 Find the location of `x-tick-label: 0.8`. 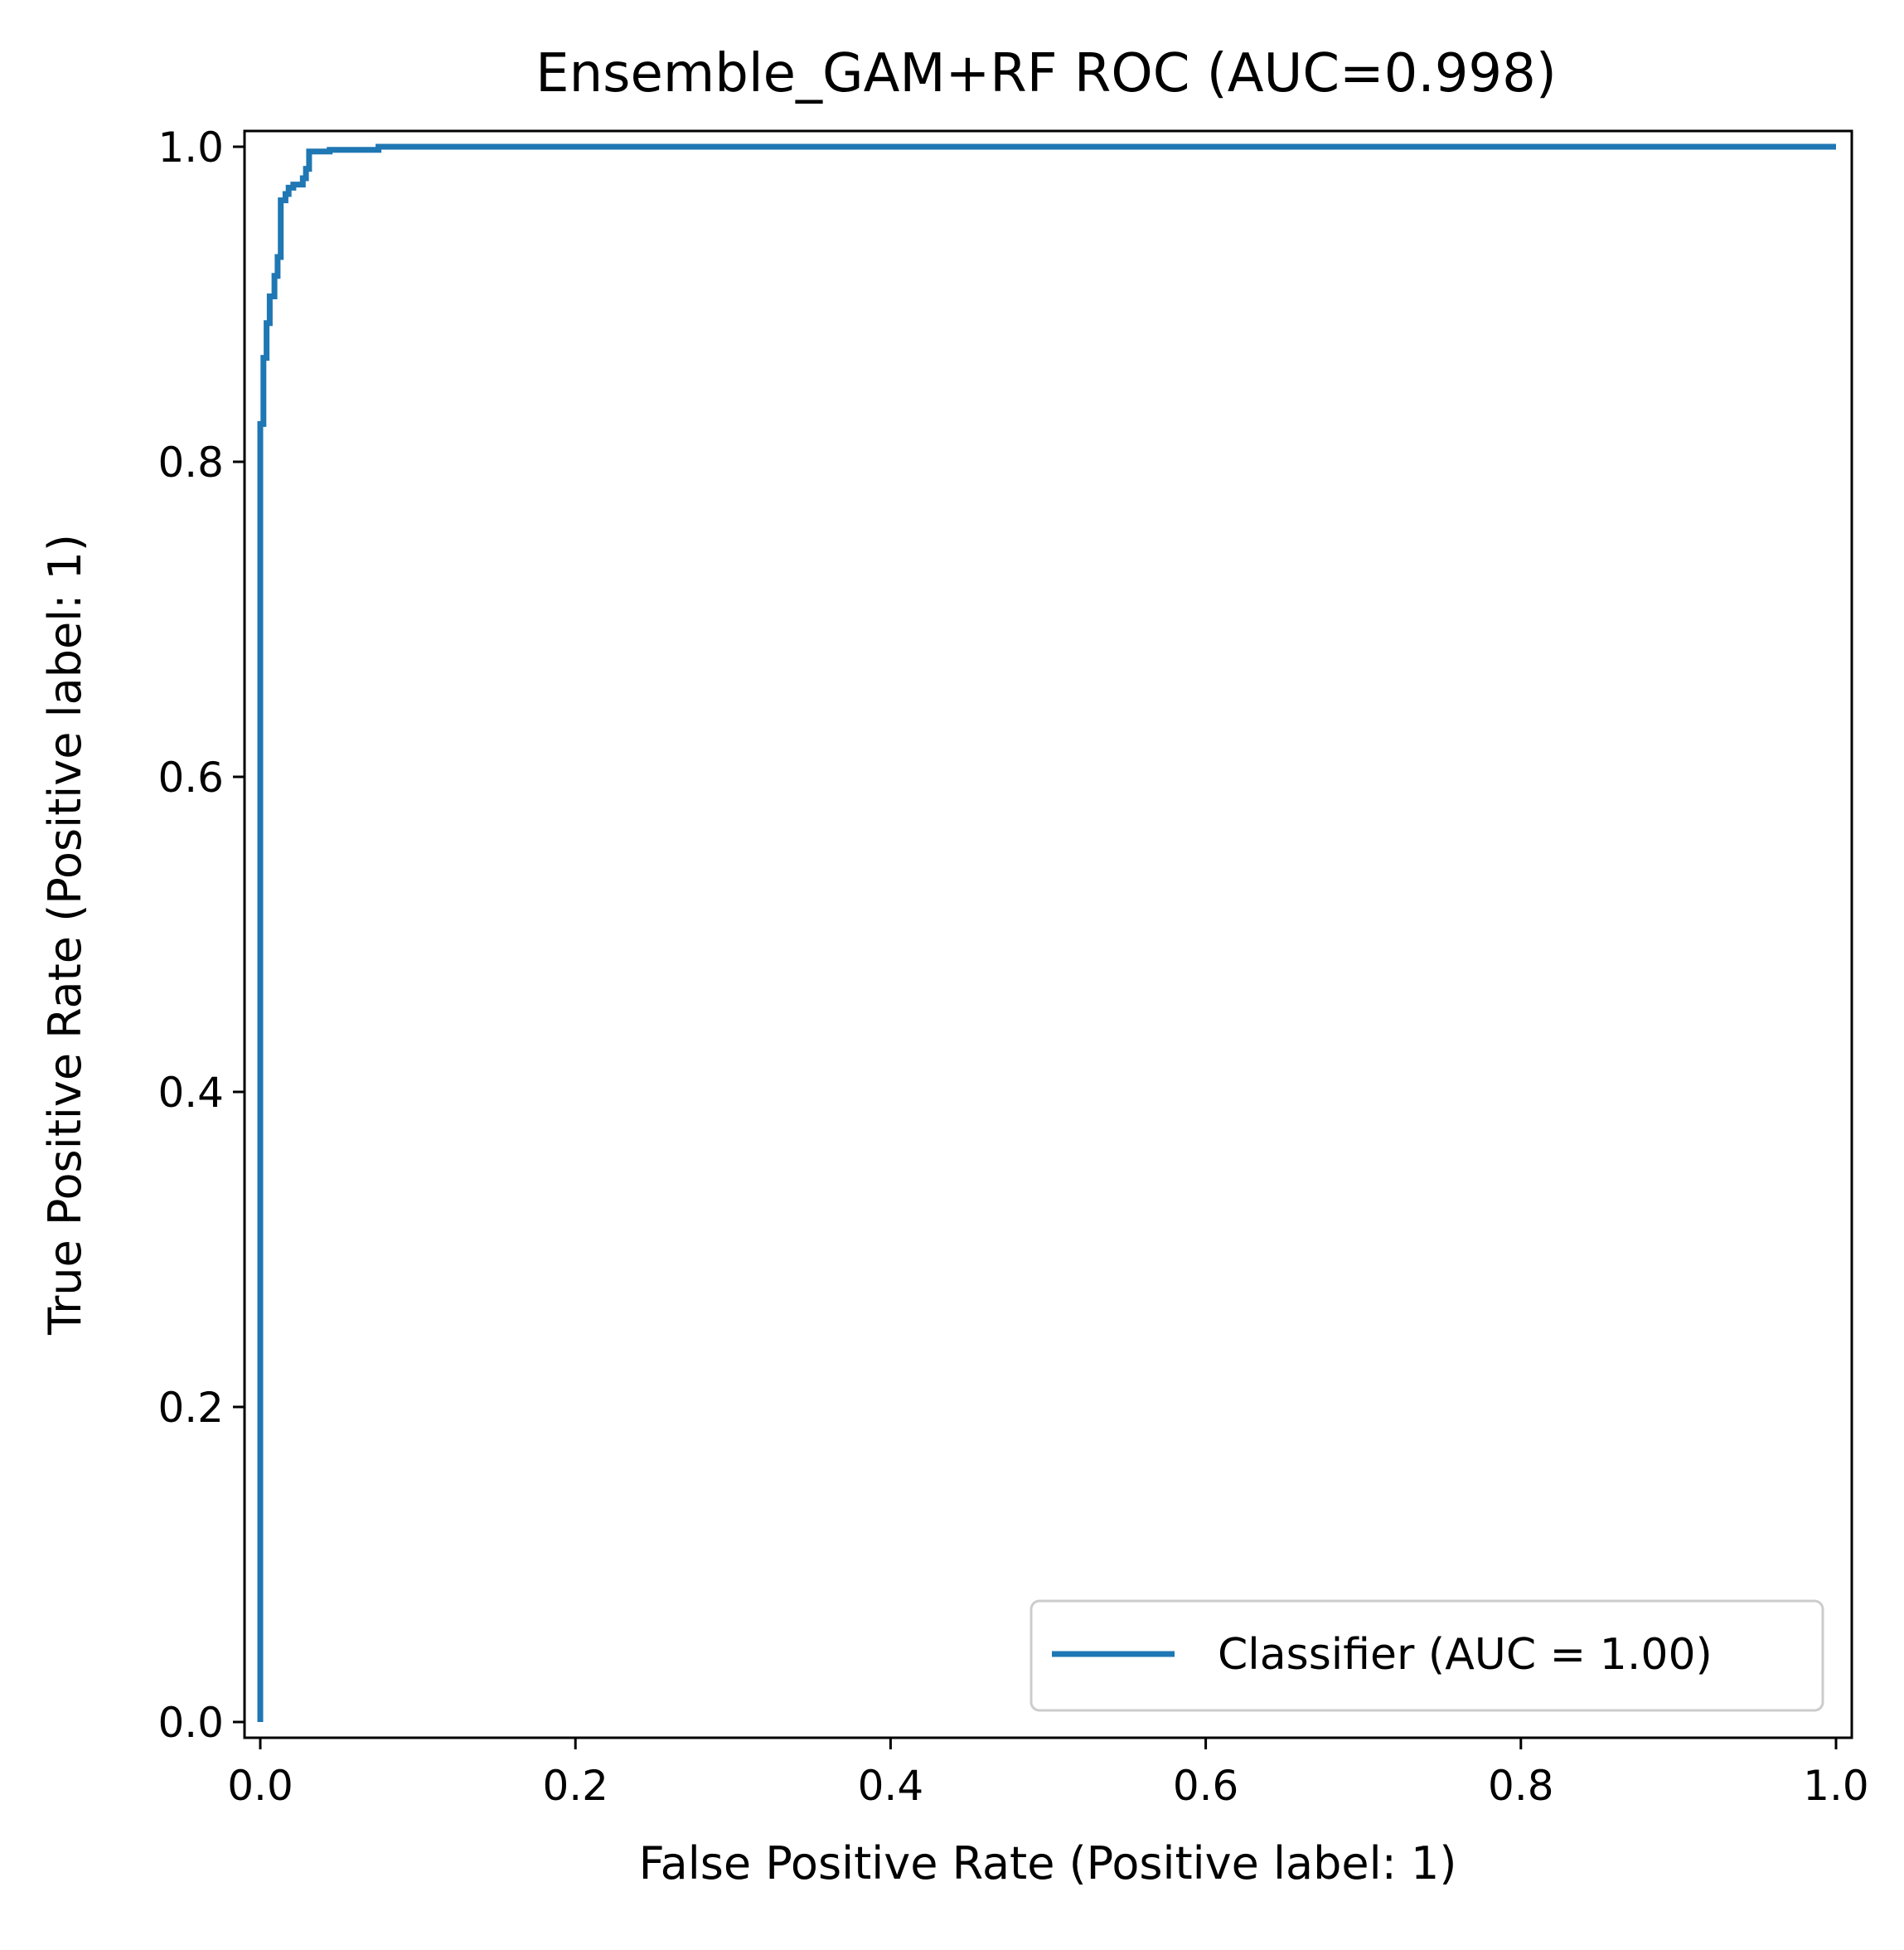

x-tick-label: 0.8 is located at coordinates (1521, 1786).